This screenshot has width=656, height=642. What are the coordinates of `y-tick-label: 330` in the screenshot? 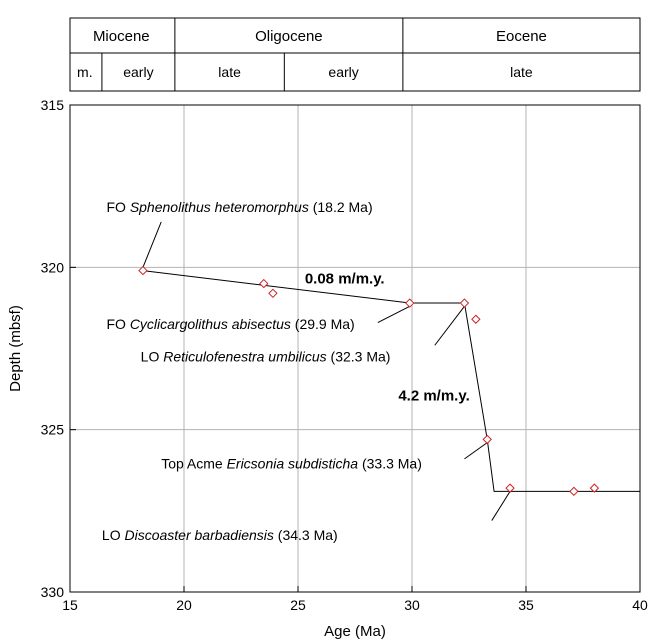 It's located at (53, 592).